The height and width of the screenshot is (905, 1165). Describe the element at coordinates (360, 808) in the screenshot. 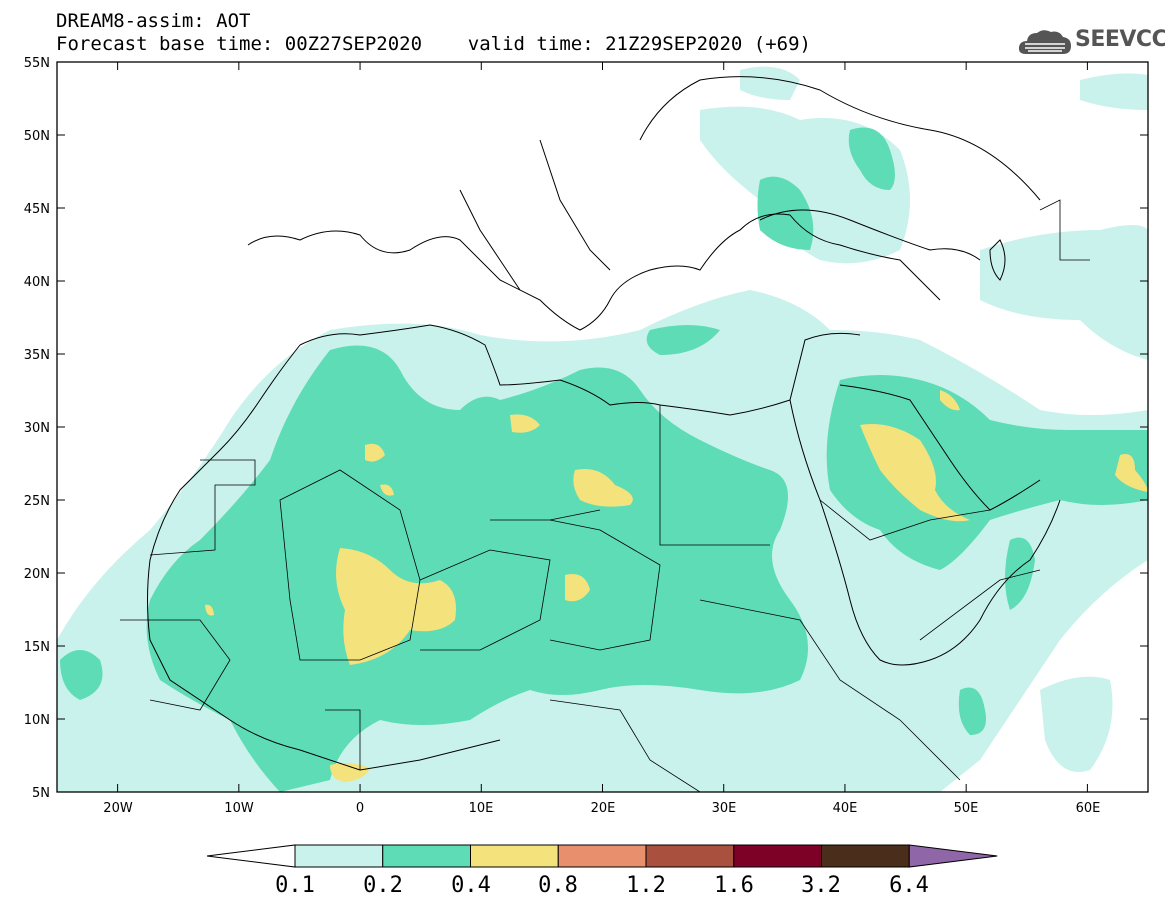

I see `lon-label: 0` at that location.